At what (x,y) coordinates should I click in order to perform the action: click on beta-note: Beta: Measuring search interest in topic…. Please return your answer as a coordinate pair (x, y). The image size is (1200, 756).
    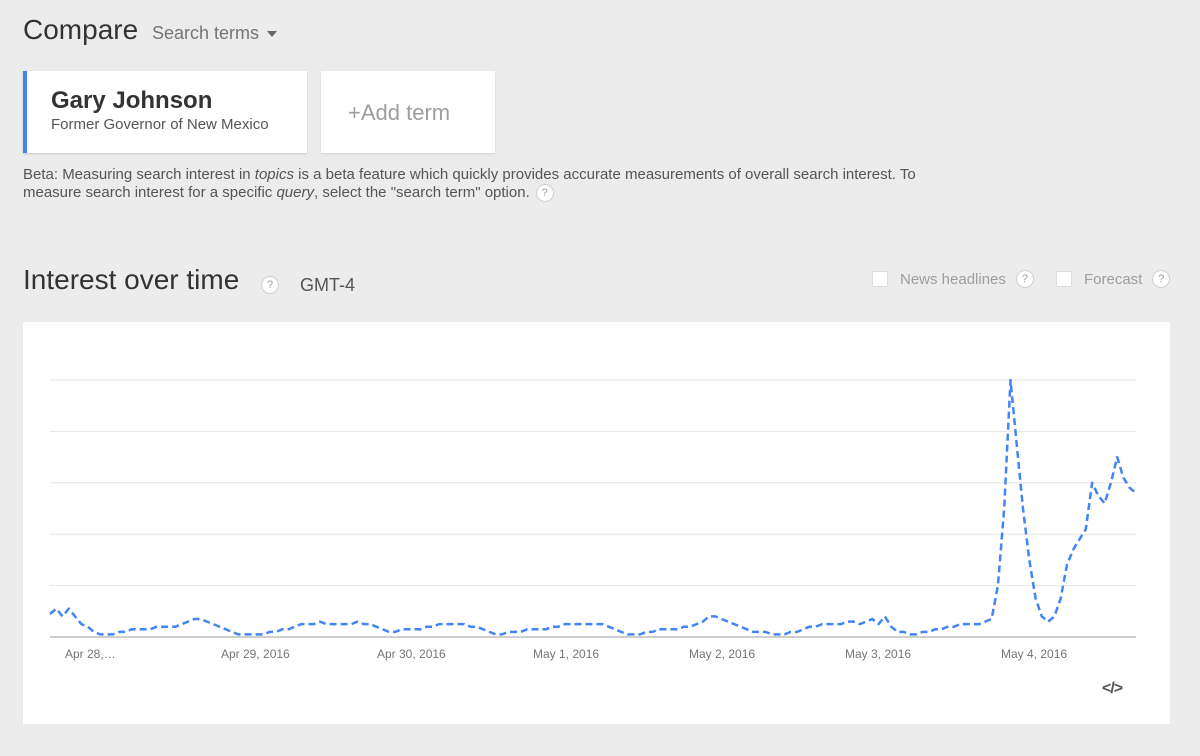
    Looking at the image, I should click on (488, 184).